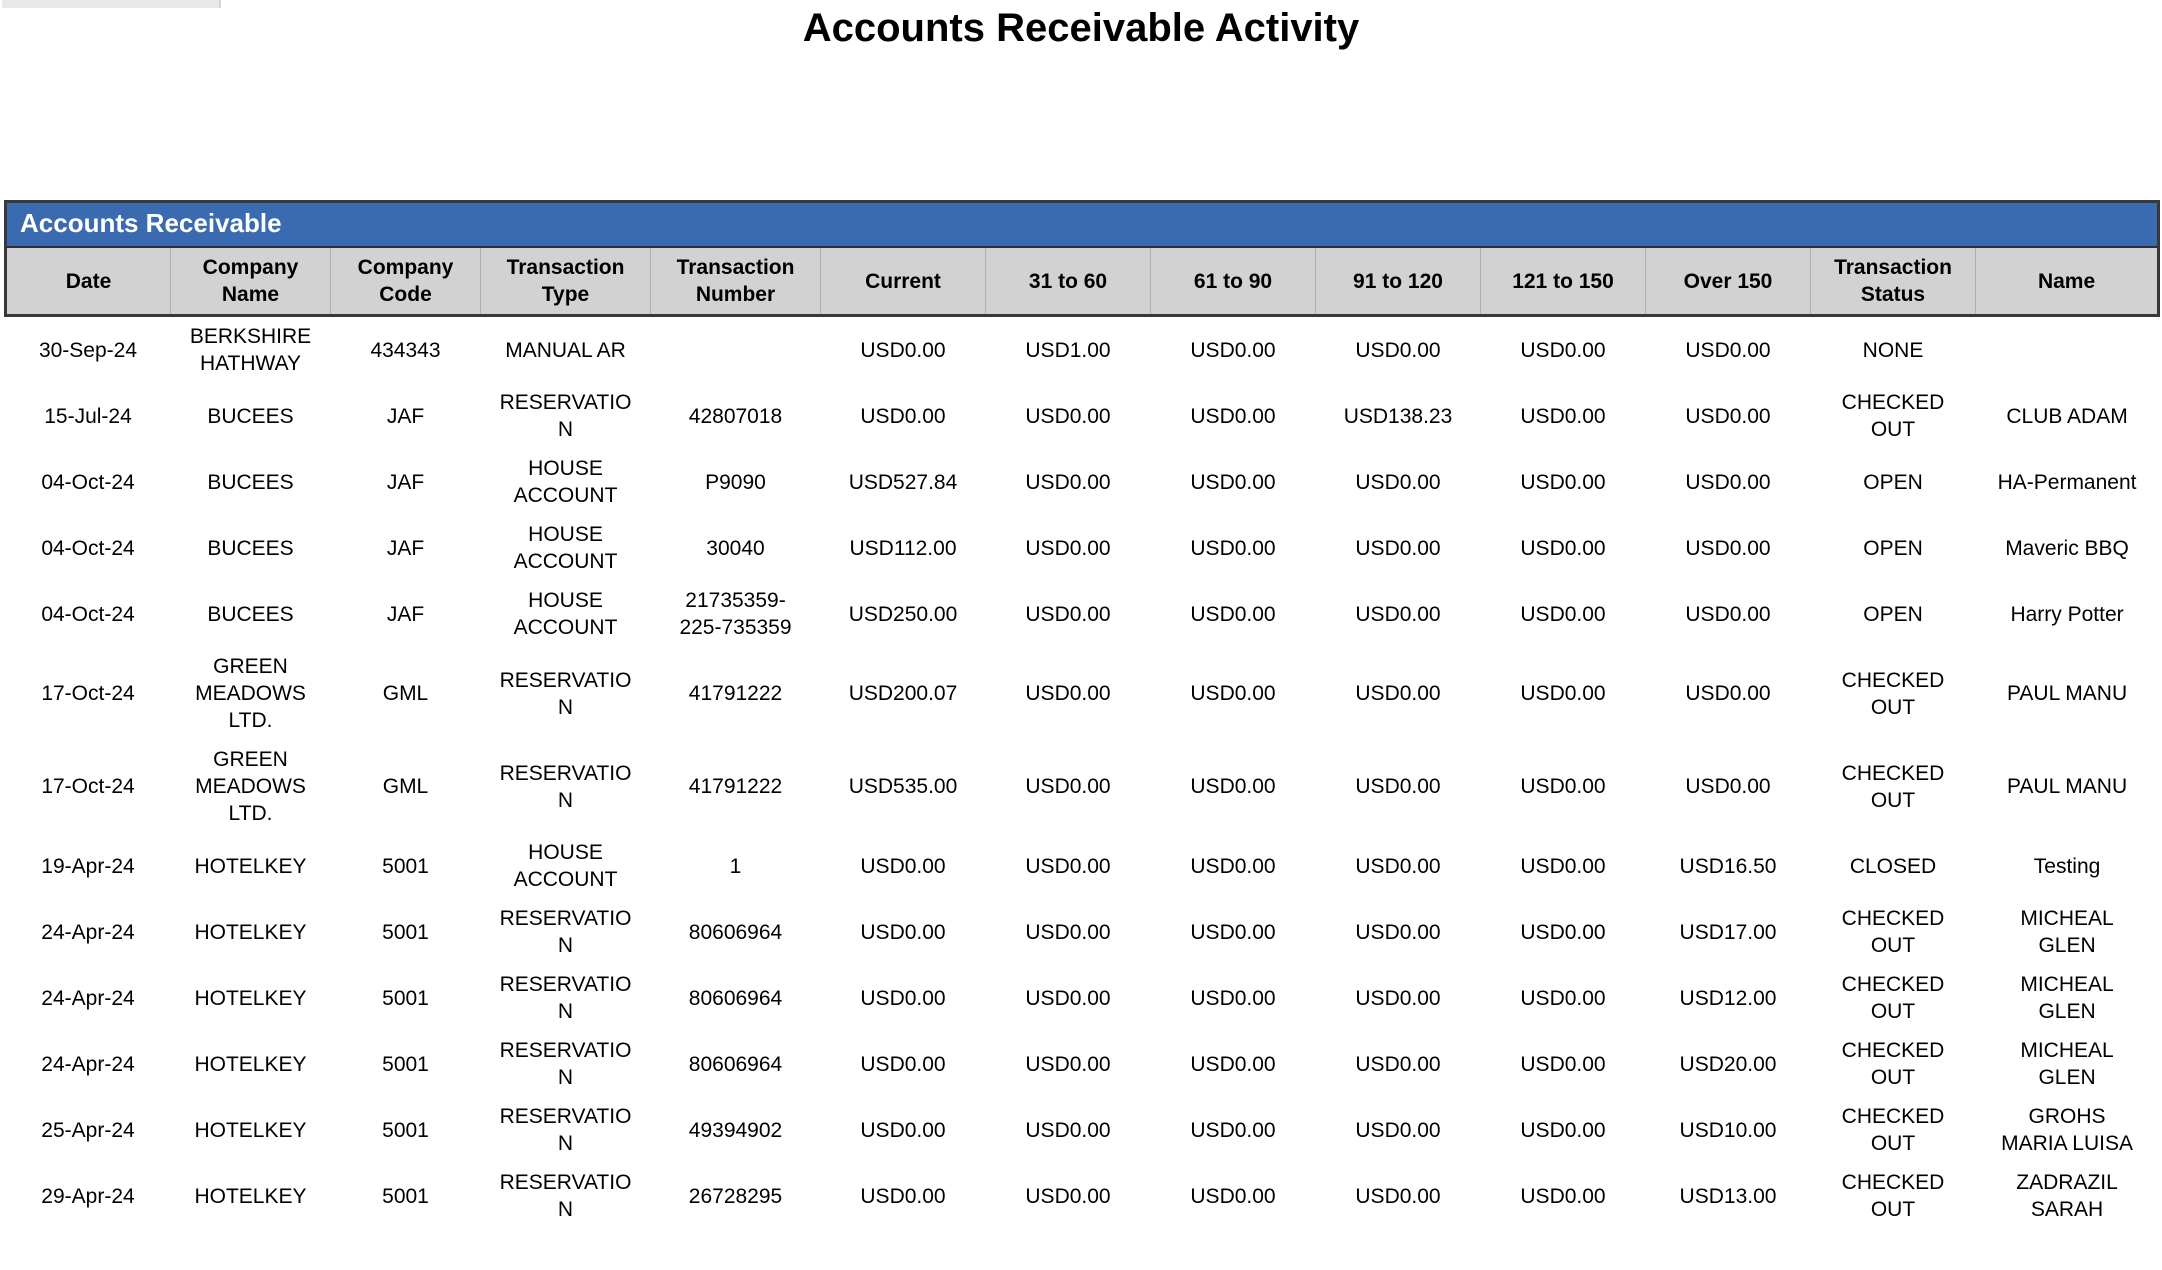 The height and width of the screenshot is (1270, 2162). What do you see at coordinates (2067, 1130) in the screenshot?
I see `cell-name: GROHS MARIA LUISA` at bounding box center [2067, 1130].